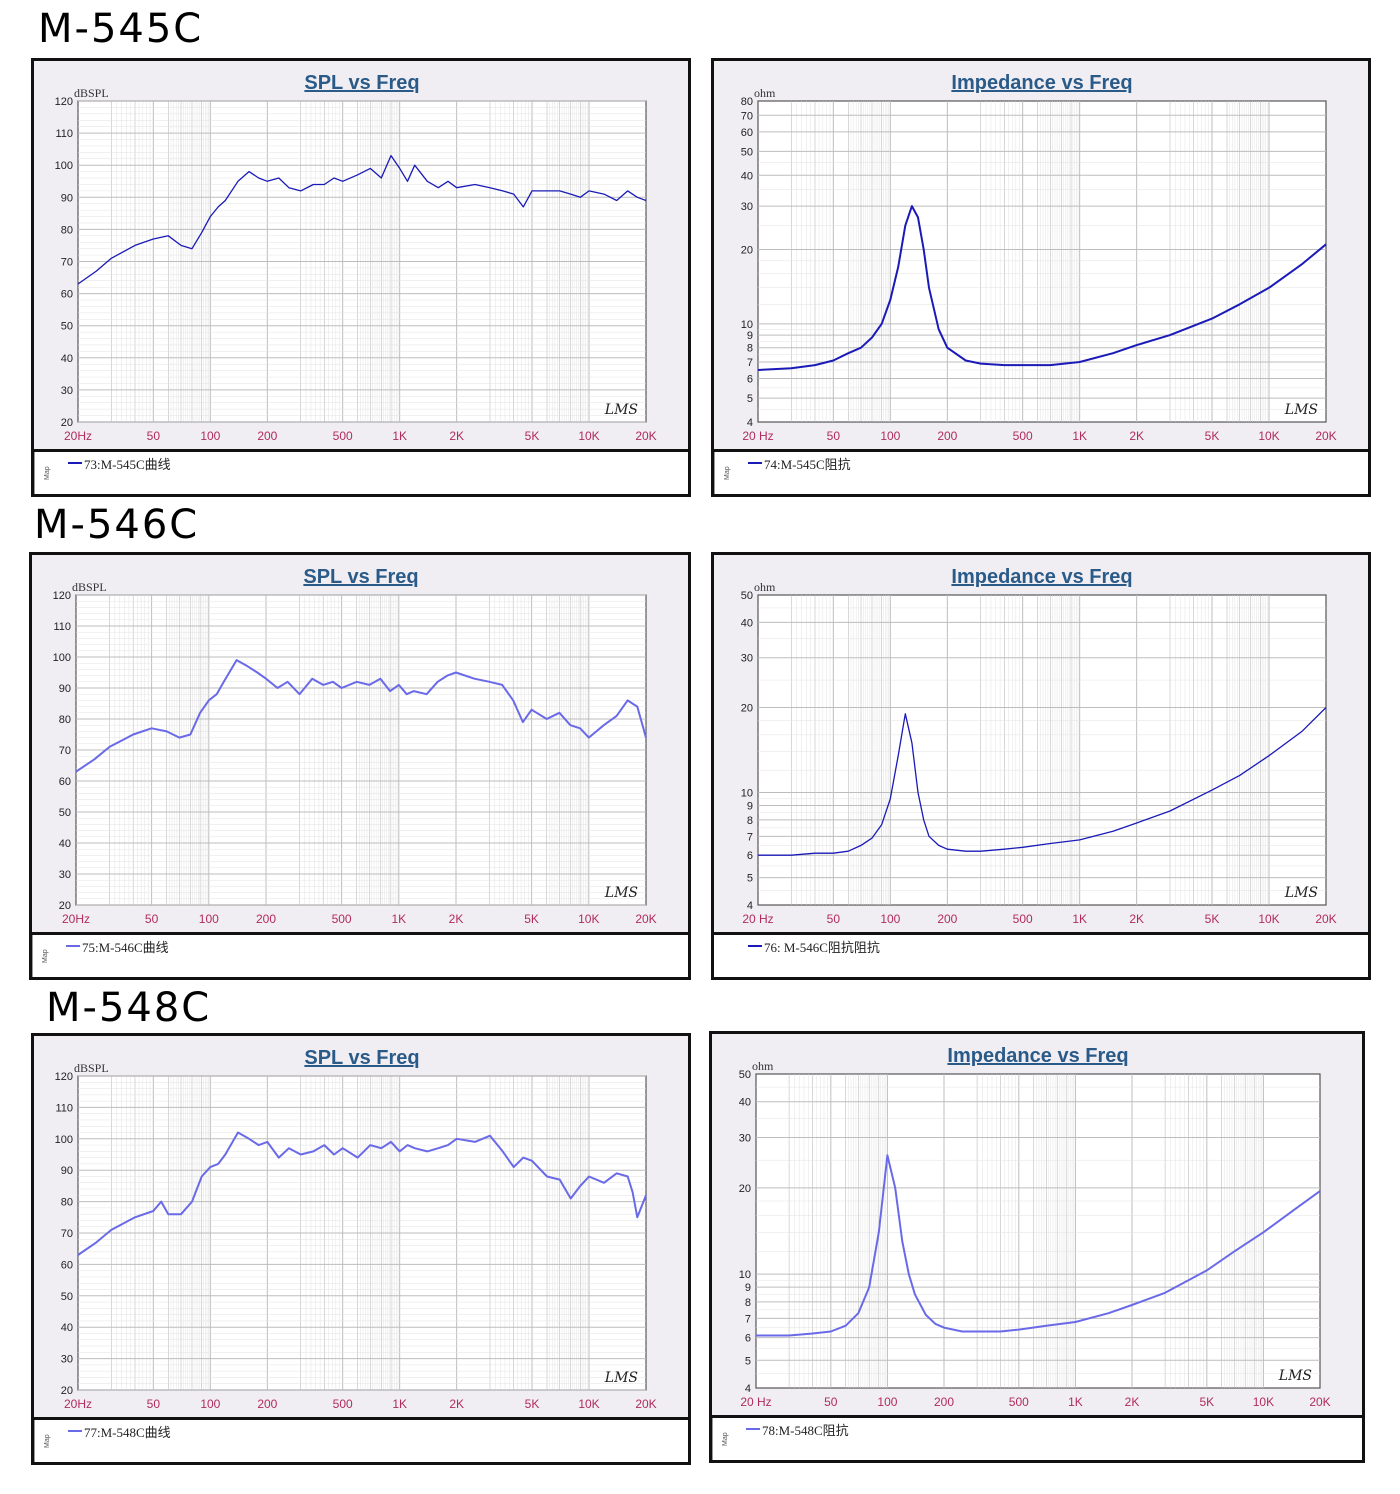 This screenshot has height=1494, width=1400. I want to click on x-tick-label: 100, so click(210, 1404).